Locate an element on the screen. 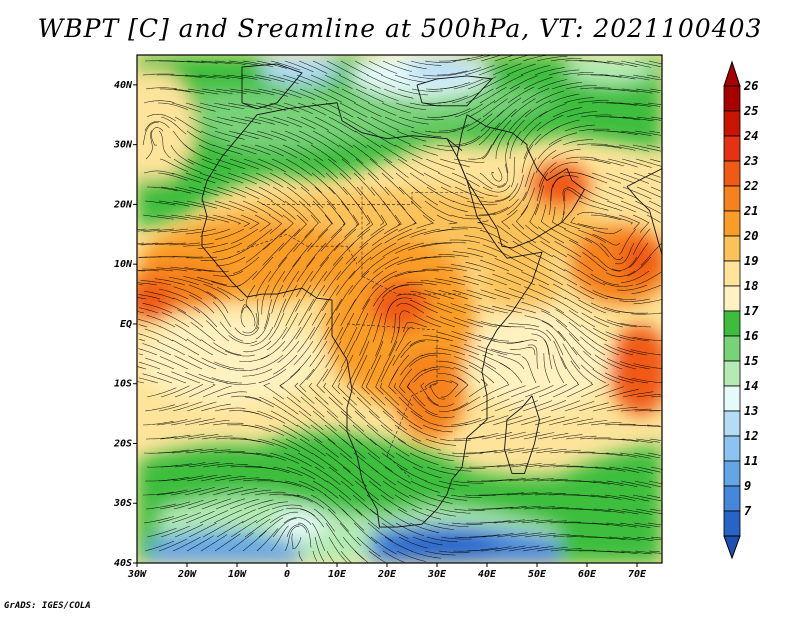  lat-tick-label: 40N is located at coordinates (123, 85).